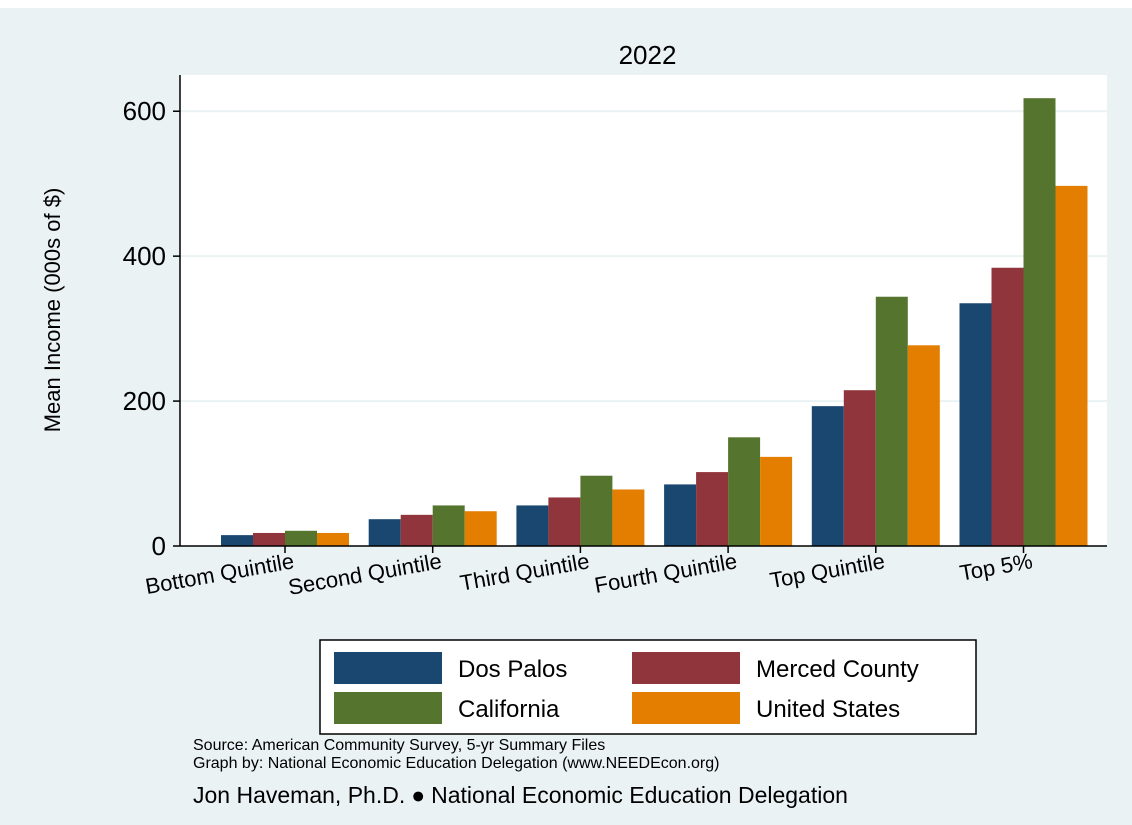 The height and width of the screenshot is (825, 1132). I want to click on organization-name: National Economic Education Delegation, so click(639, 795).